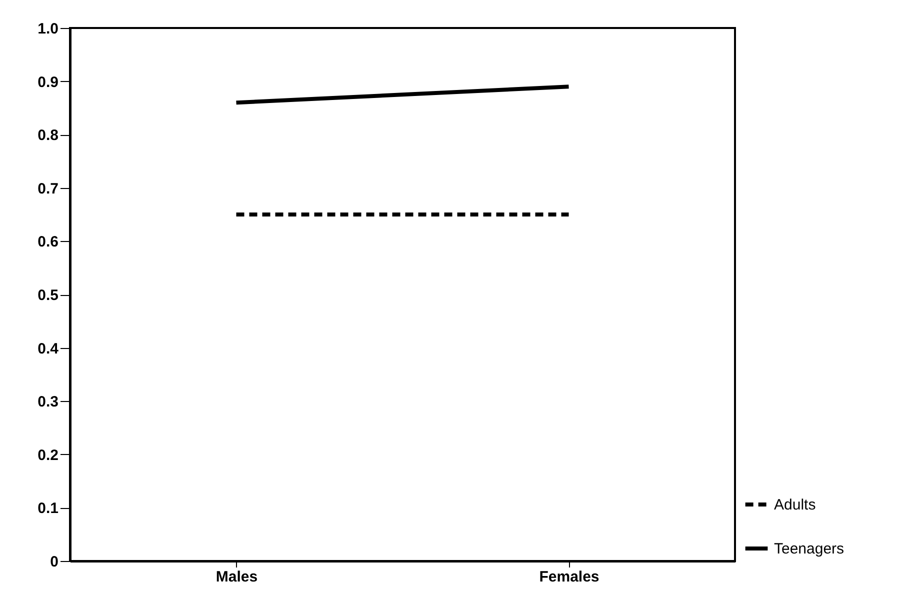  Describe the element at coordinates (48, 295) in the screenshot. I see `y-tick-label: 0.5` at that location.